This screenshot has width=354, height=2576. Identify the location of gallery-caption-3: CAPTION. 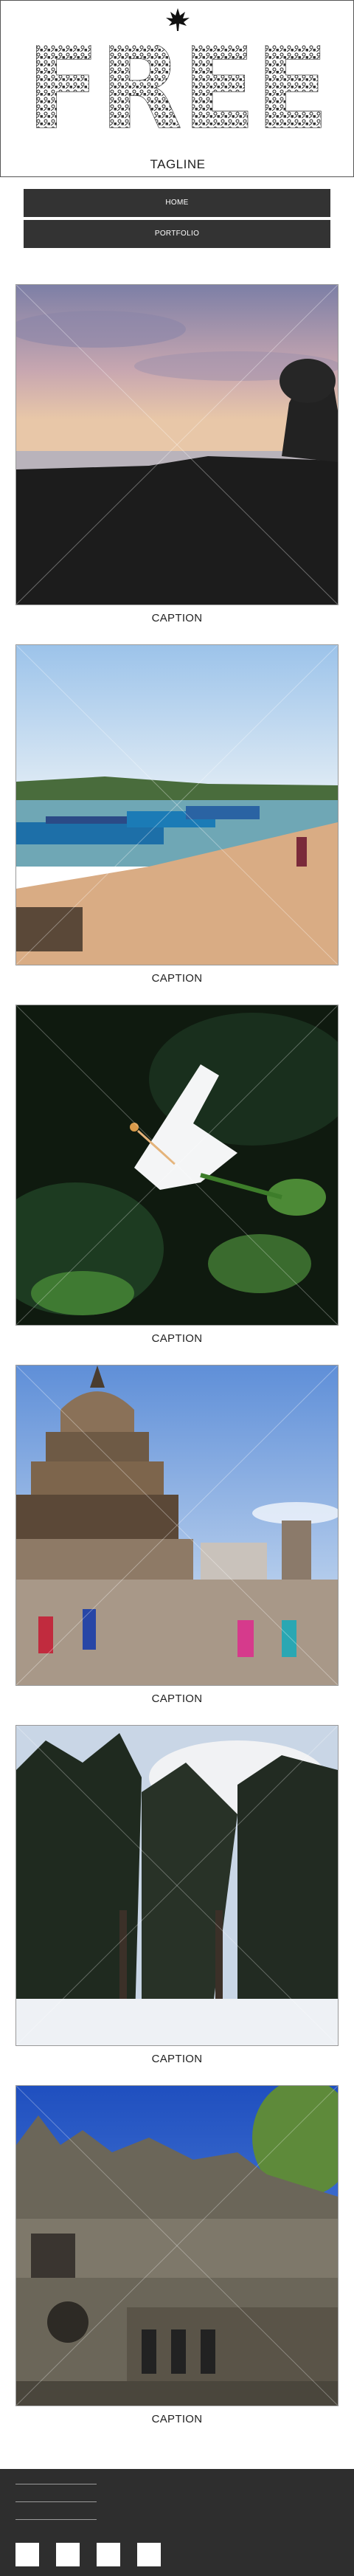
(177, 1339).